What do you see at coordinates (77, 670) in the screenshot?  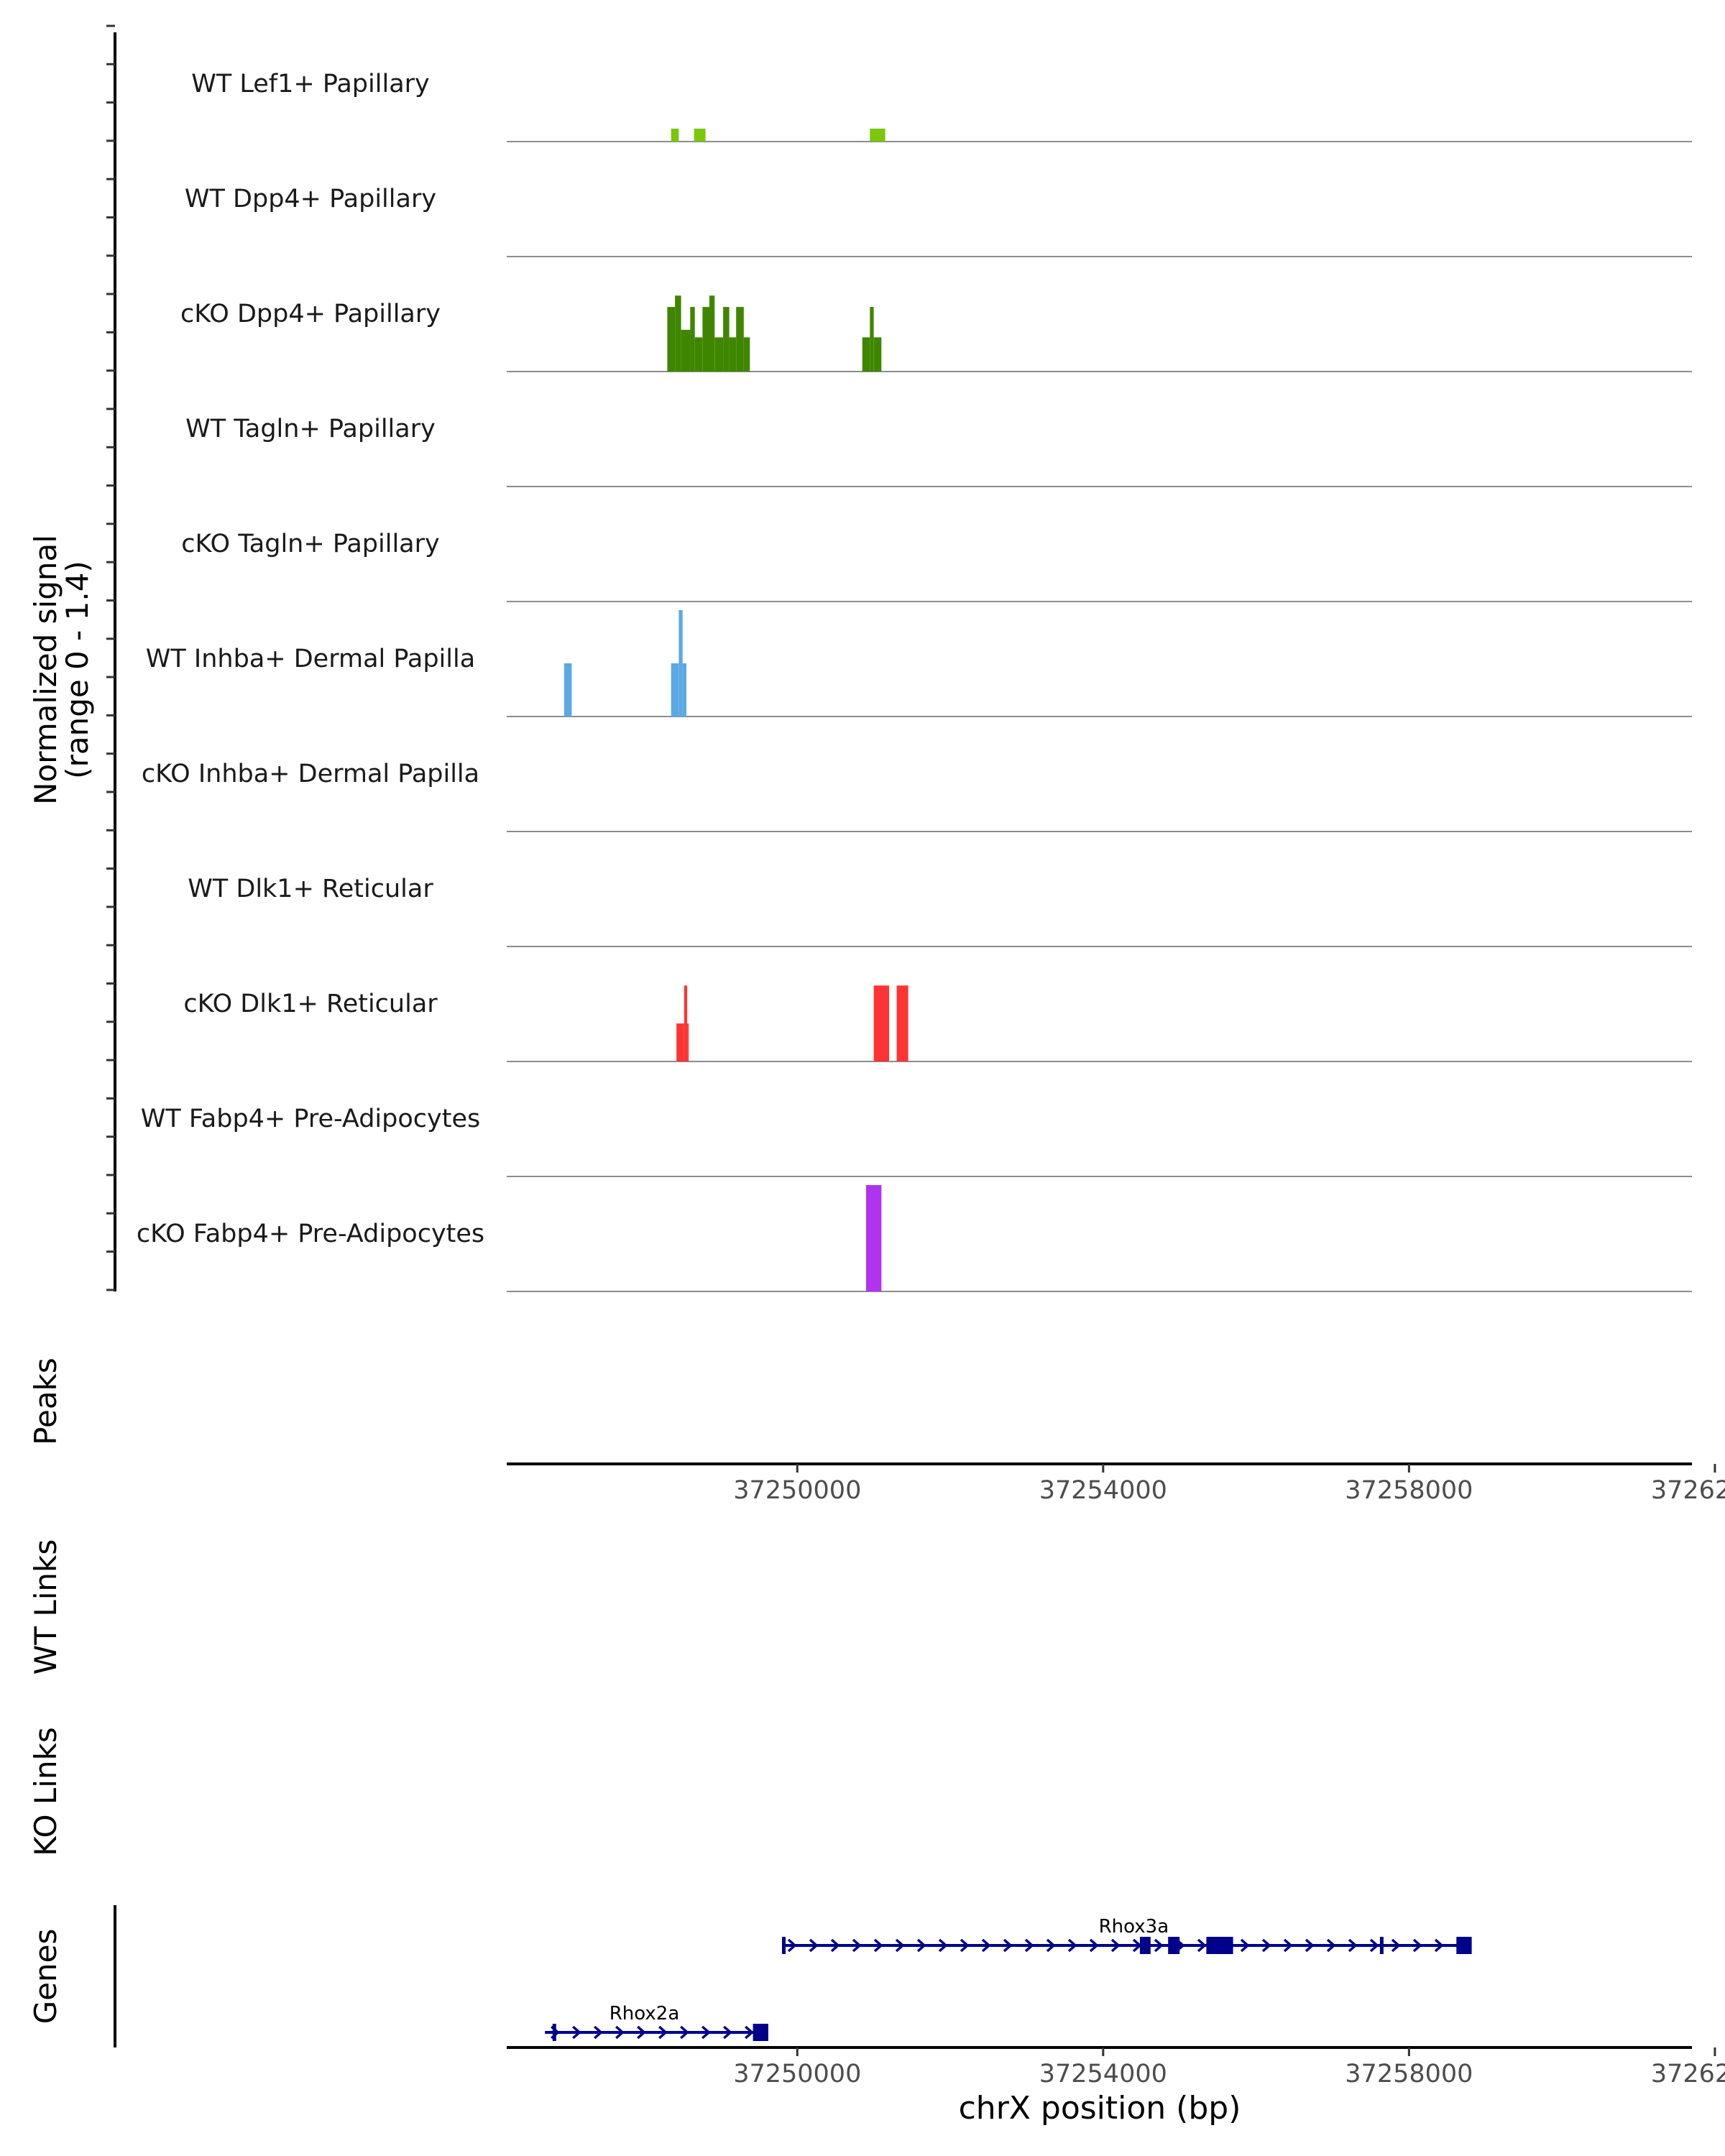 I see `y-axis-range-label: (range 0 - 1.4)` at bounding box center [77, 670].